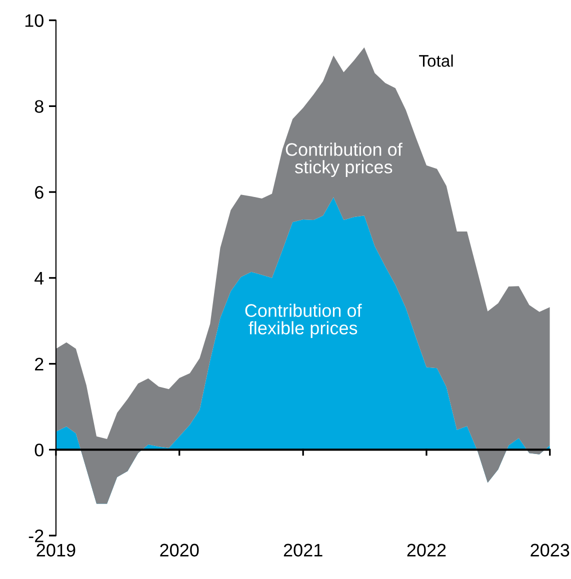 The width and height of the screenshot is (571, 579). What do you see at coordinates (39, 364) in the screenshot?
I see `y-tick-label: 2` at bounding box center [39, 364].